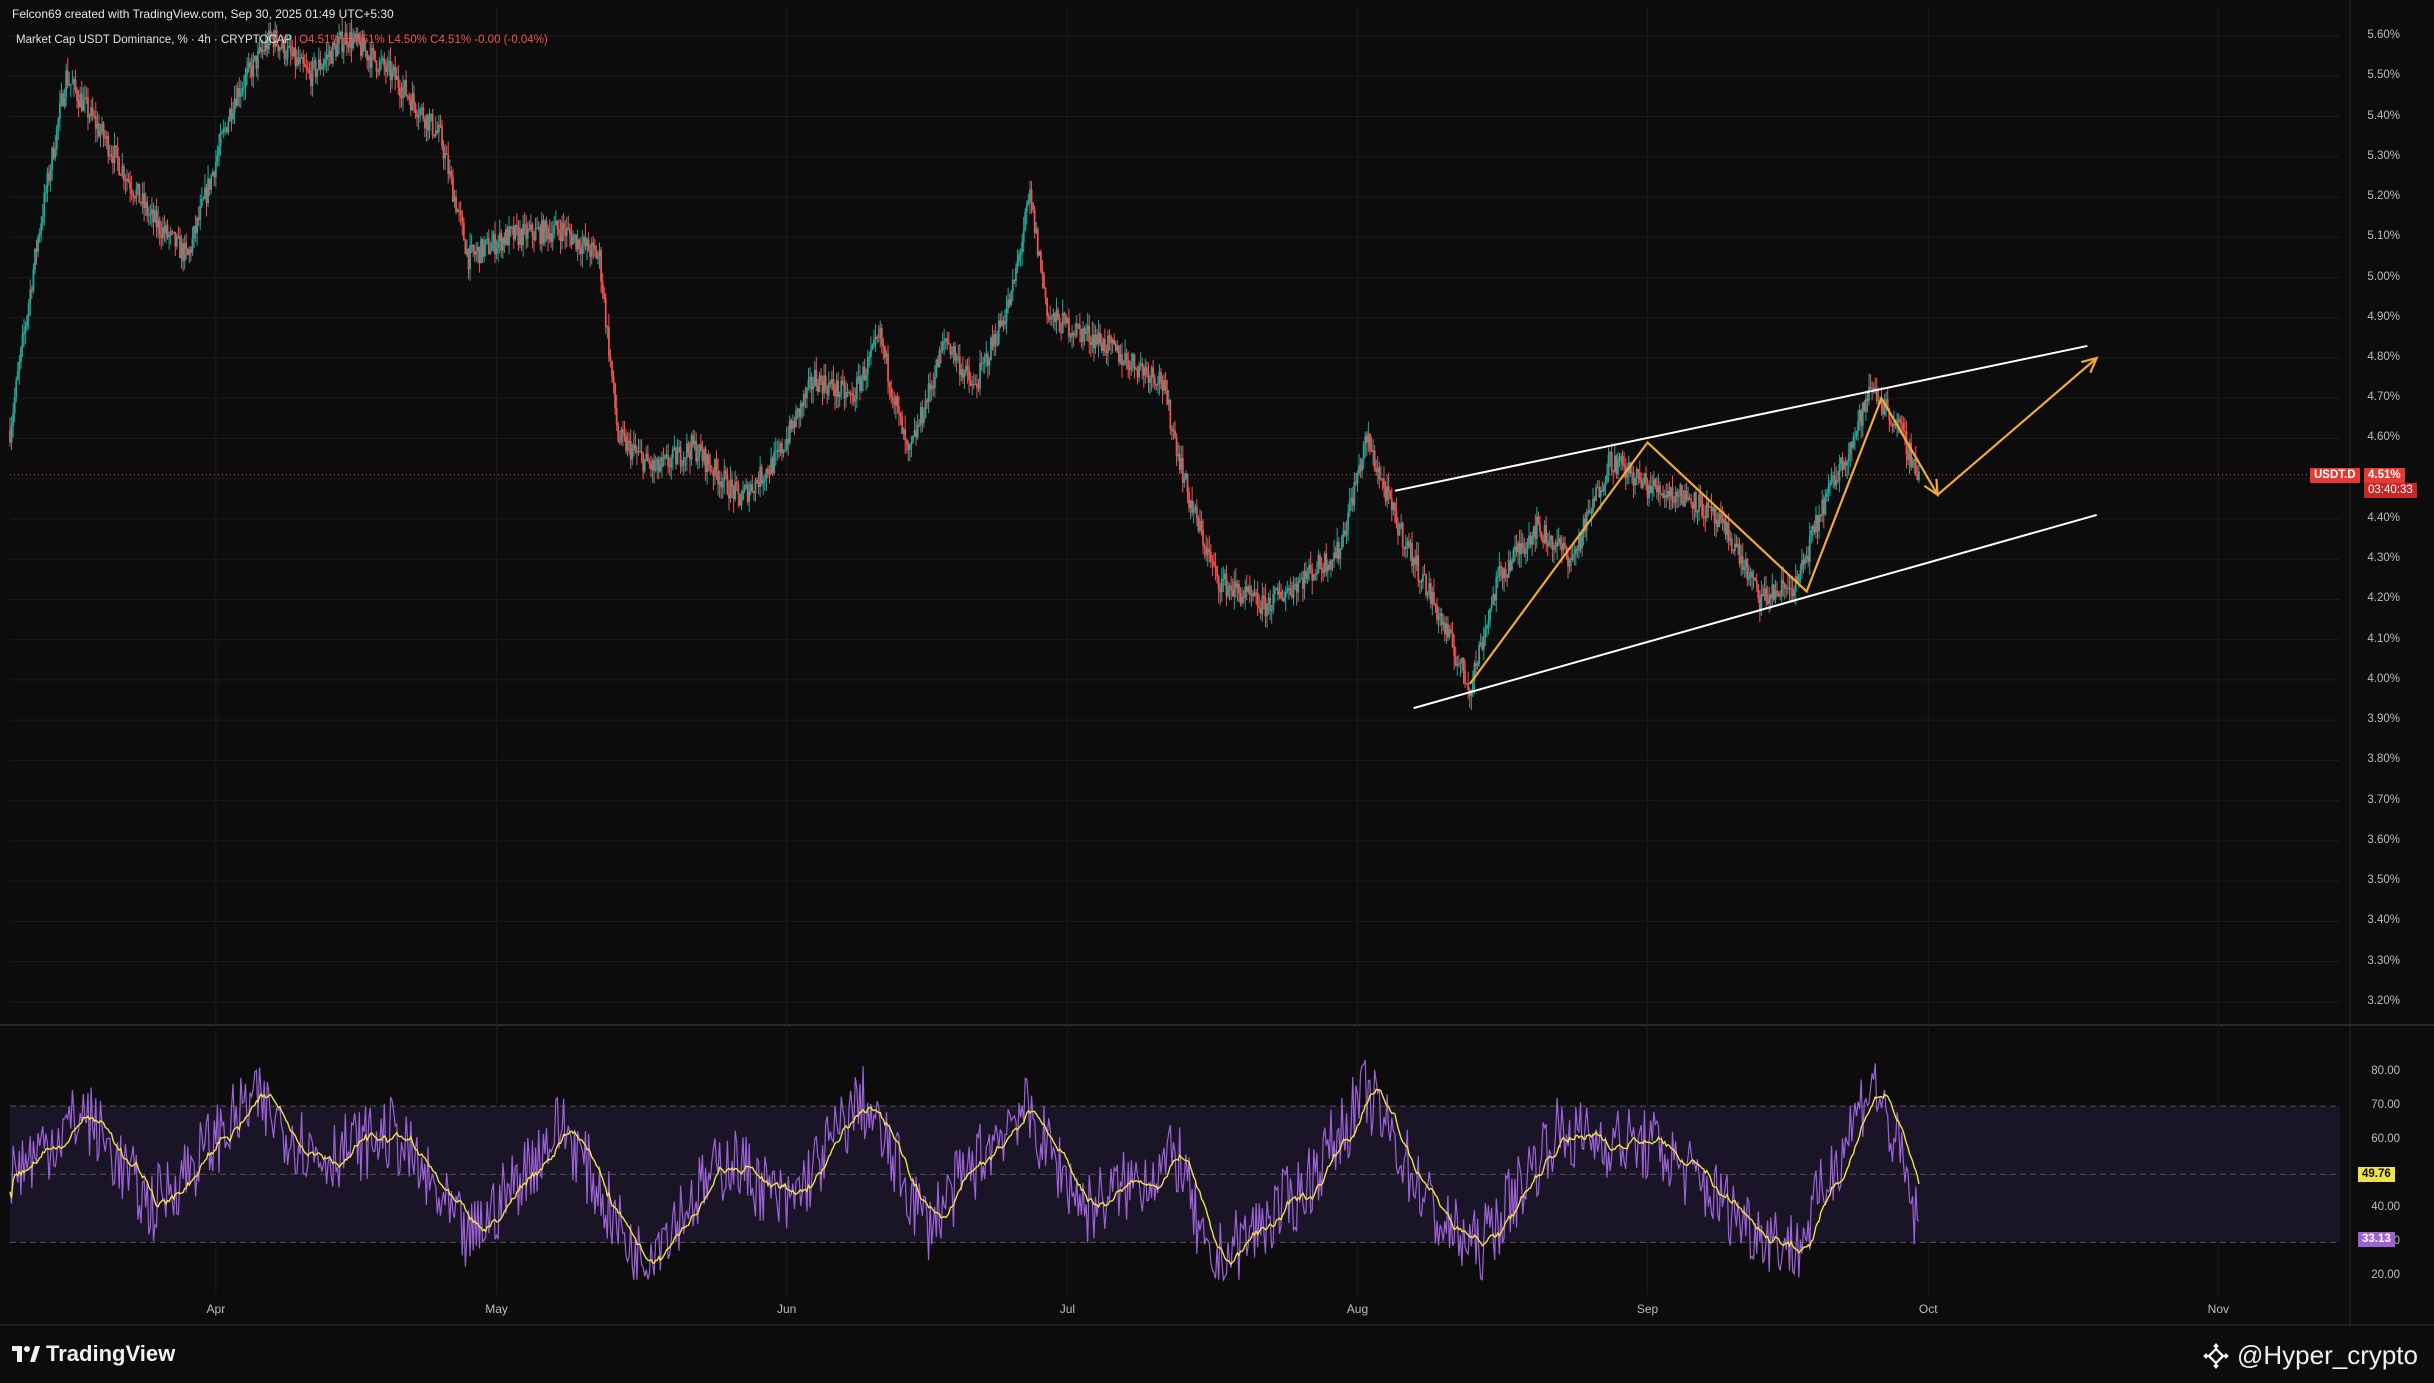  I want to click on tradingview-logo-icon, so click(26, 1354).